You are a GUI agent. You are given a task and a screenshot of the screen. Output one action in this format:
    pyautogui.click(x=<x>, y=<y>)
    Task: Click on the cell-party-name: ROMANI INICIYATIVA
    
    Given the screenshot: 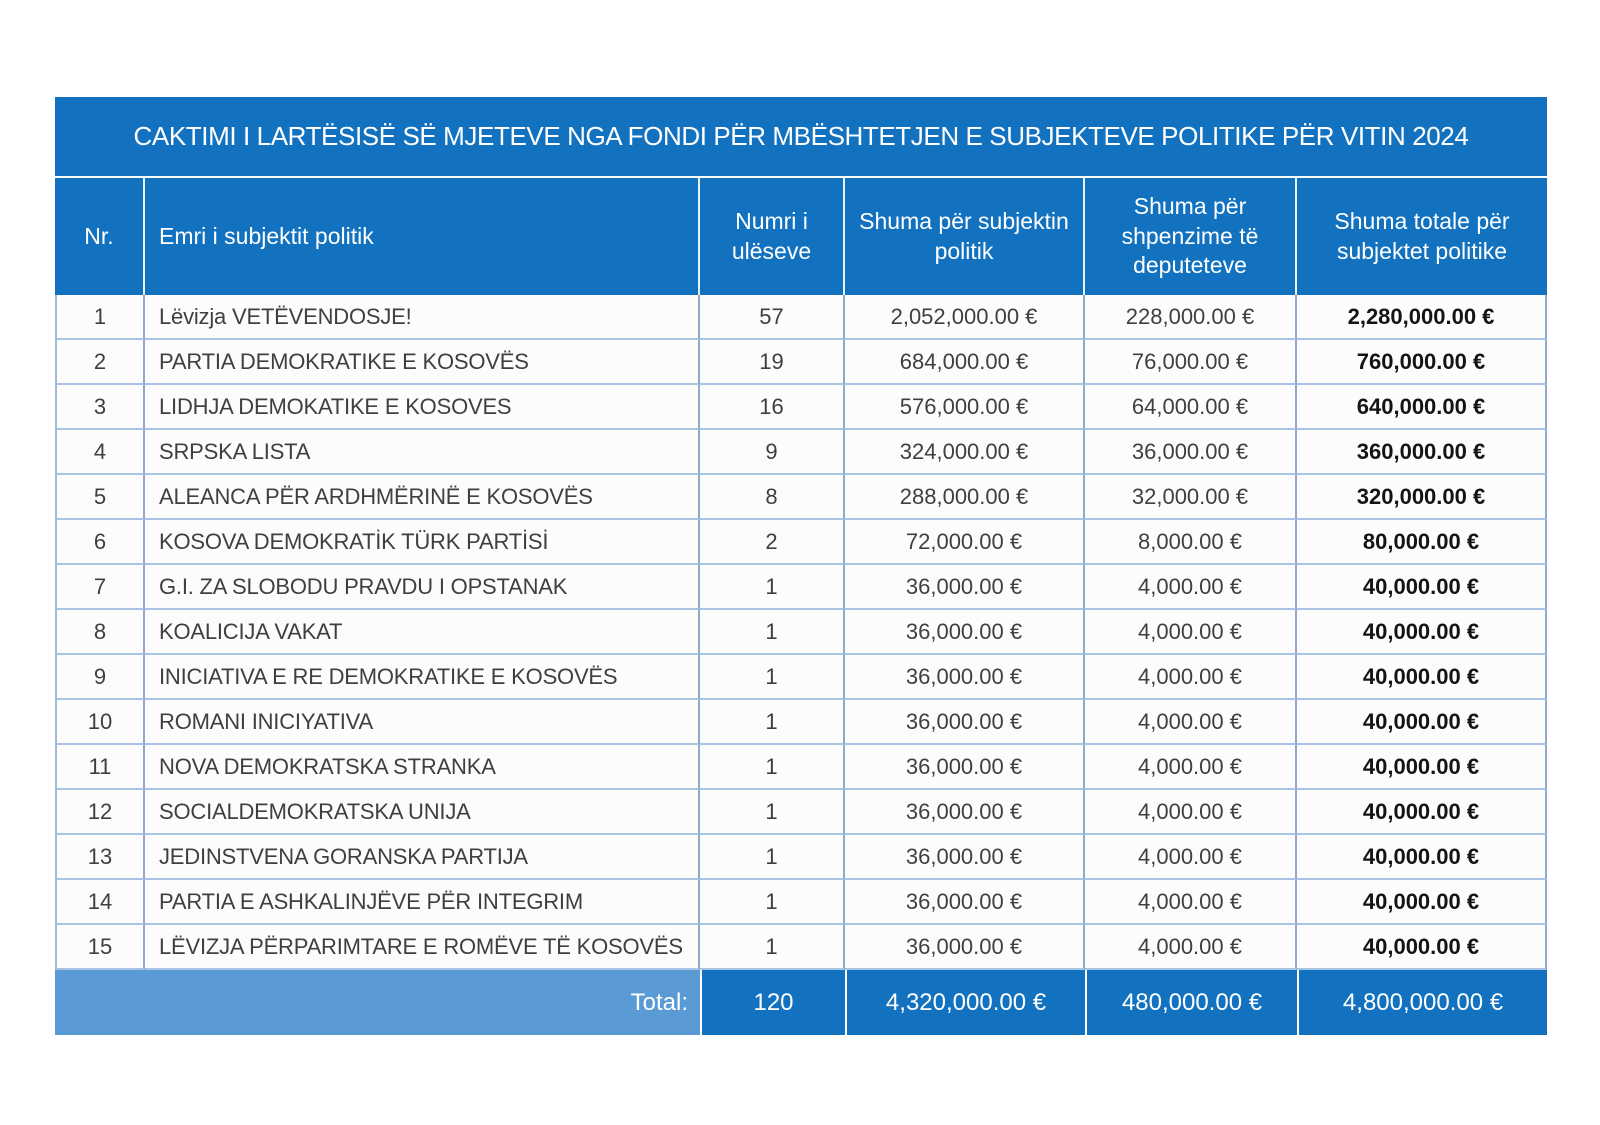 What is the action you would take?
    pyautogui.click(x=422, y=722)
    